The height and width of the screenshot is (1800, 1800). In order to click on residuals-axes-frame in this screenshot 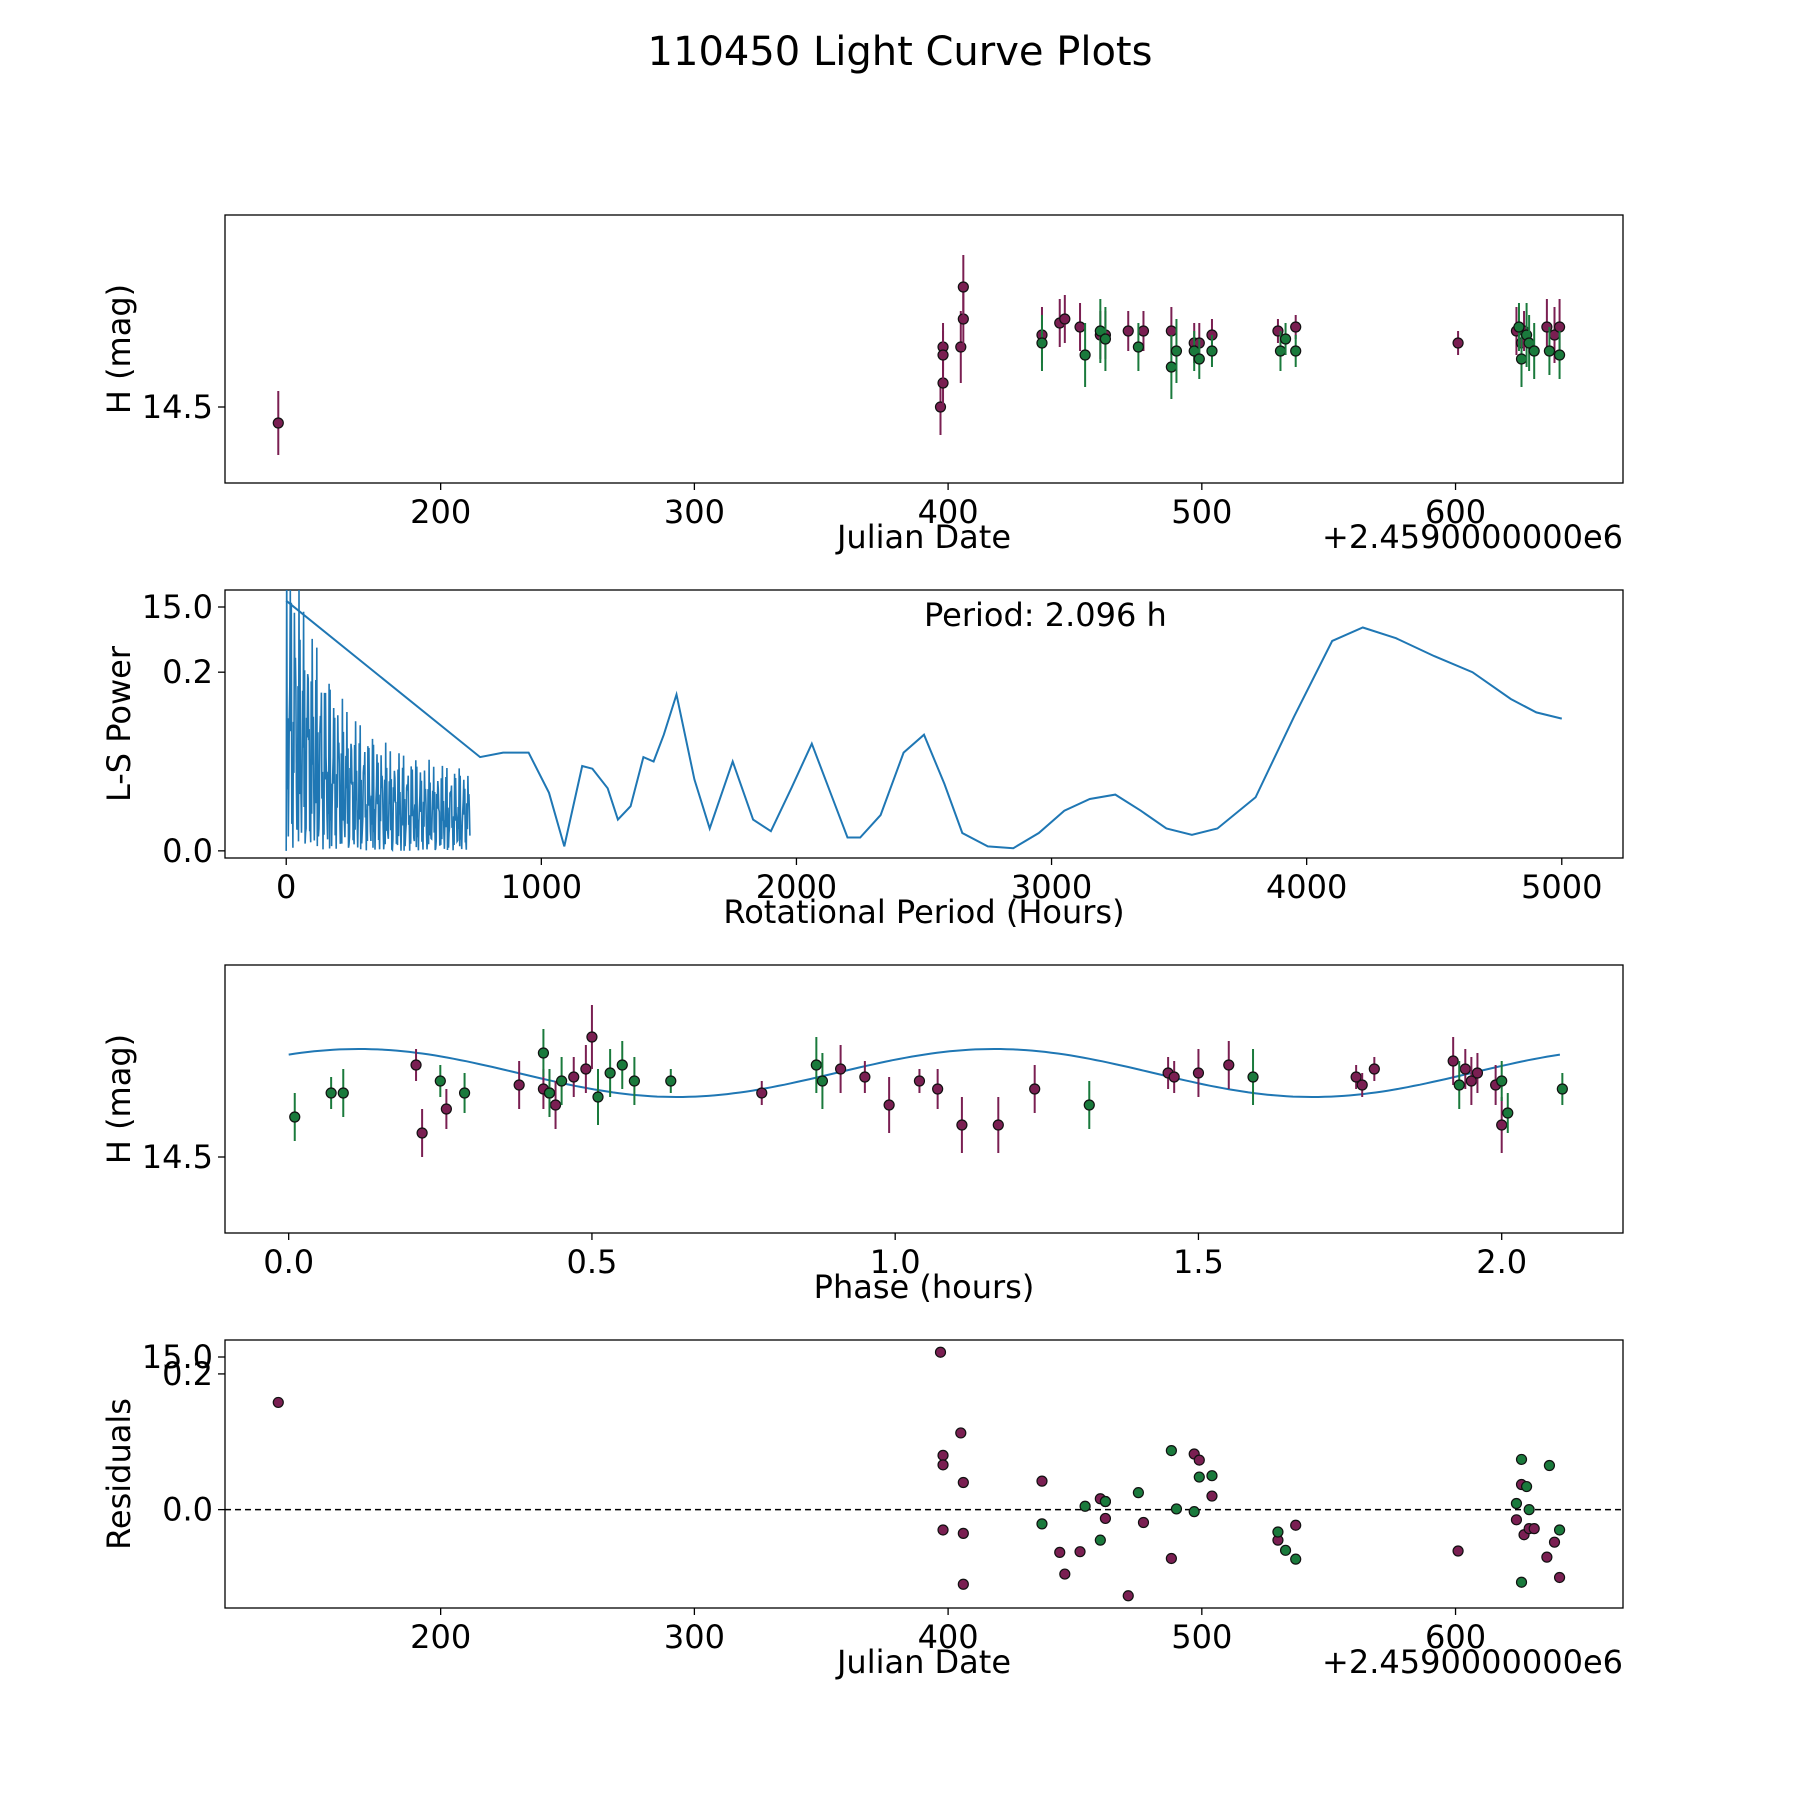, I will do `click(924, 1474)`.